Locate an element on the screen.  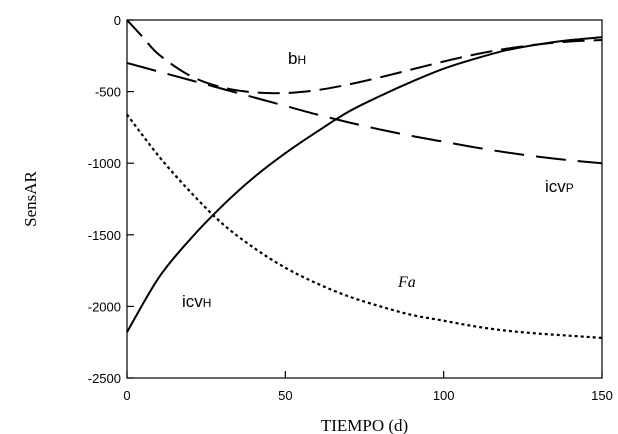
y-tick-label: -2500 is located at coordinates (104, 378).